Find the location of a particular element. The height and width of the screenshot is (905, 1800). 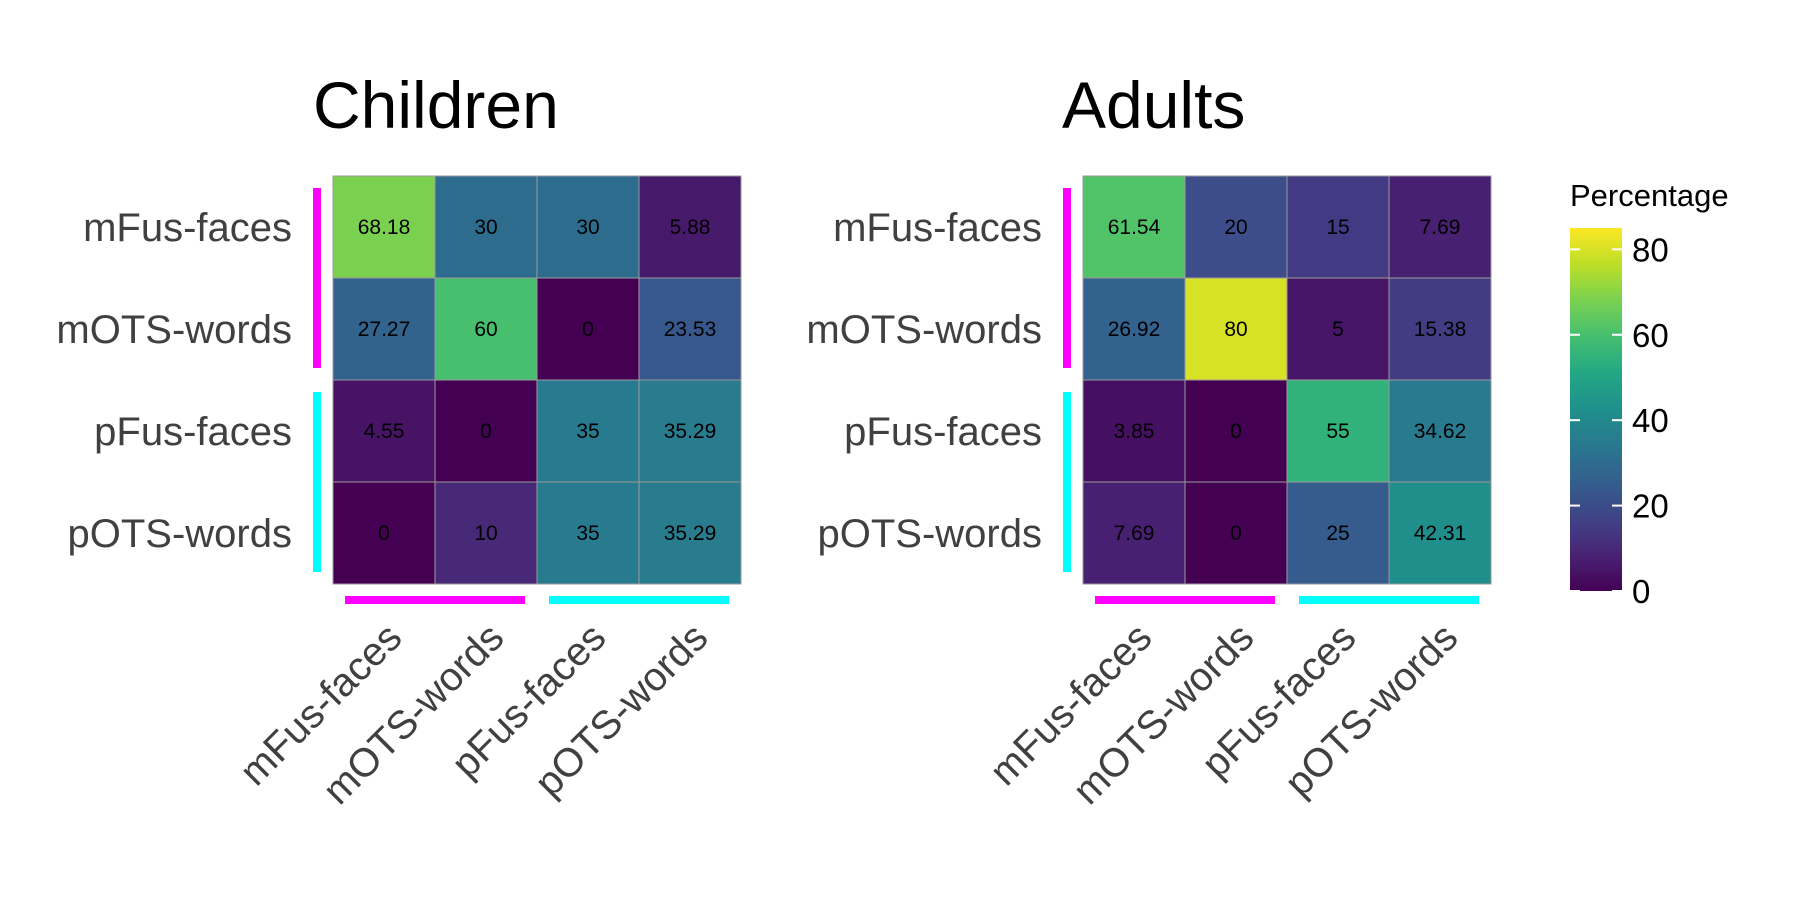

cell-value-label: 20 is located at coordinates (1235, 227).